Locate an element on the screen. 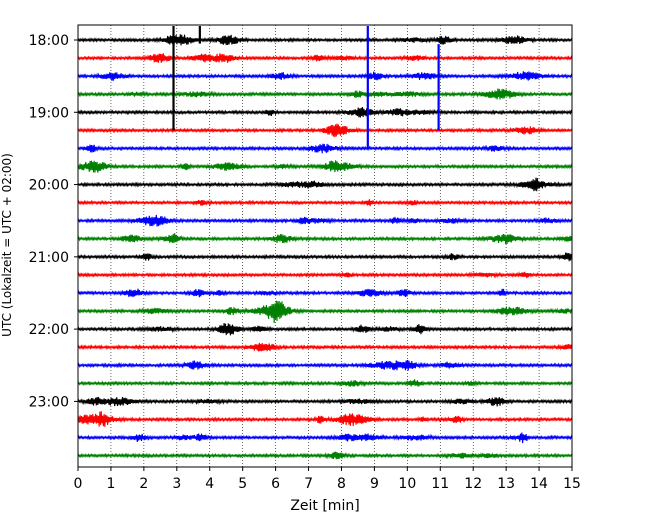  y-tick-label: 18:00 is located at coordinates (49, 41).